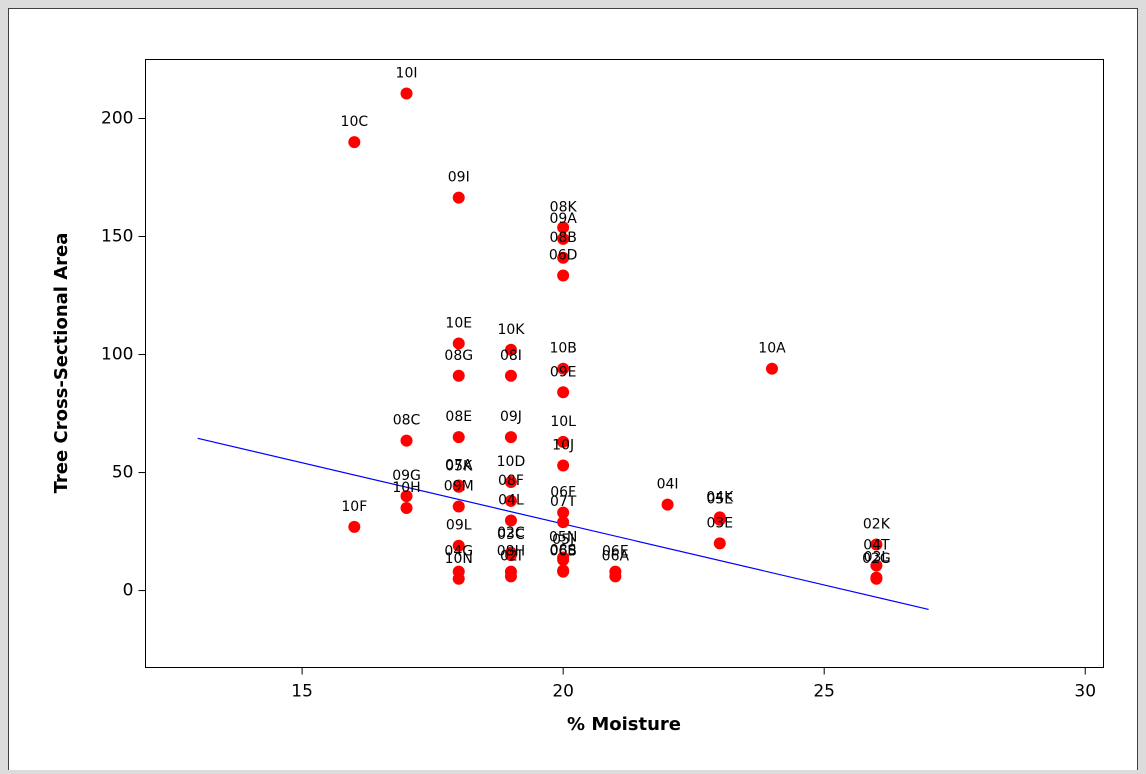 The width and height of the screenshot is (1146, 774). I want to click on point-label: 10K, so click(511, 330).